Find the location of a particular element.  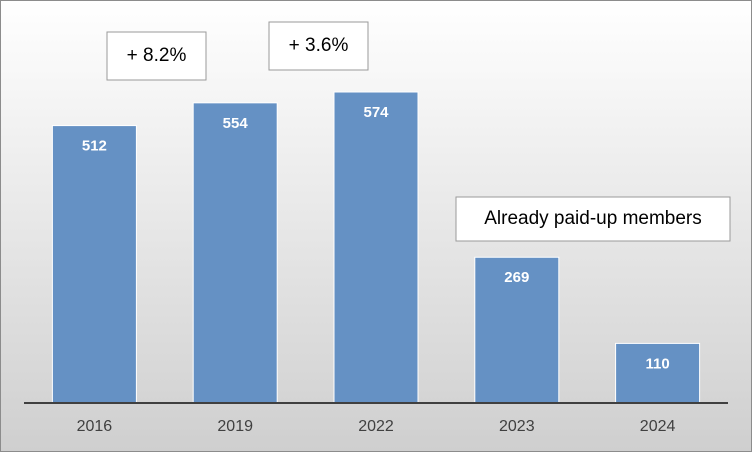

x-tick-label: 2023 is located at coordinates (517, 426).